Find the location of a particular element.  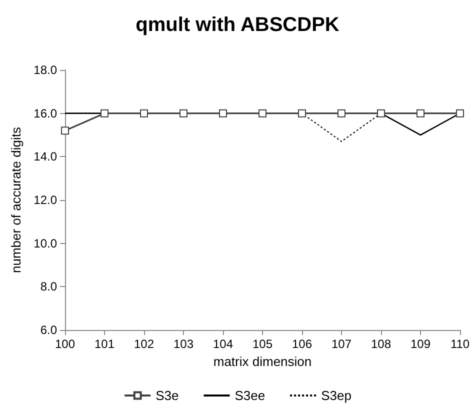

legend-label: S3ee is located at coordinates (250, 395).